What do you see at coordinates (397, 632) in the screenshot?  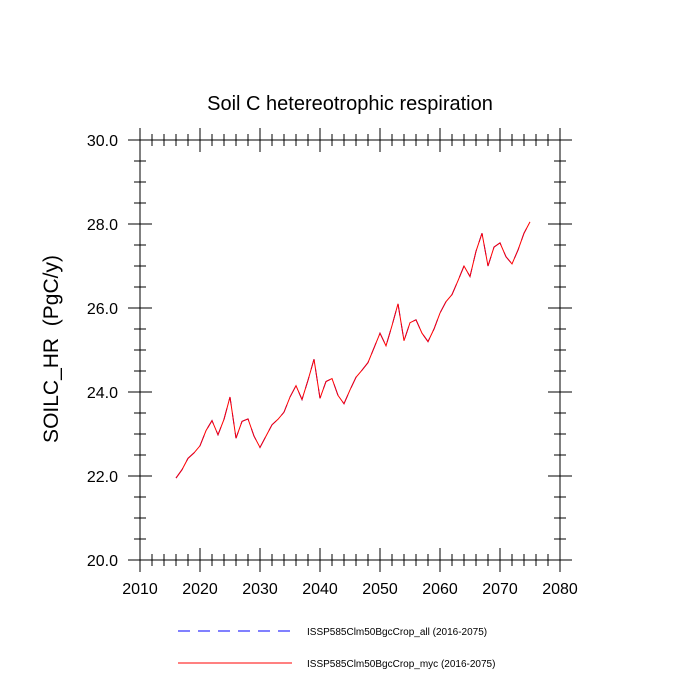 I see `legend-label-all: ISSP585Clm50BgcCrop_all (2016-2075)` at bounding box center [397, 632].